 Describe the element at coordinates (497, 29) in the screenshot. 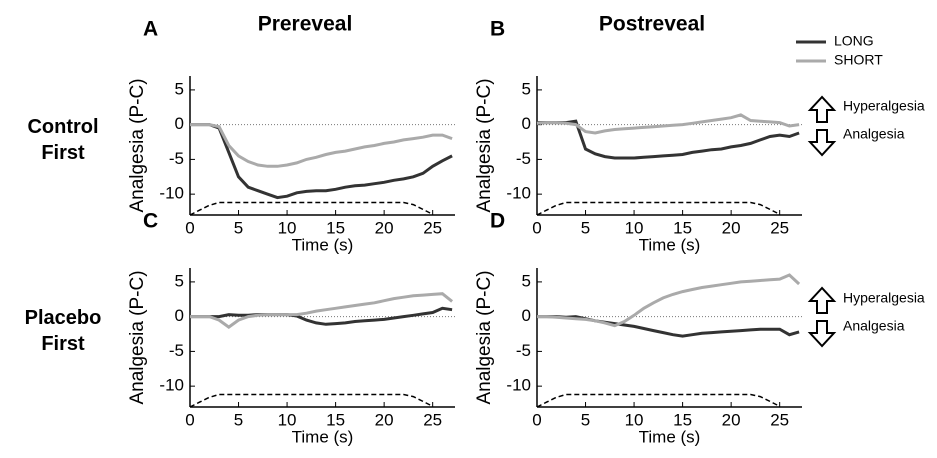

I see `panel-label: B` at that location.